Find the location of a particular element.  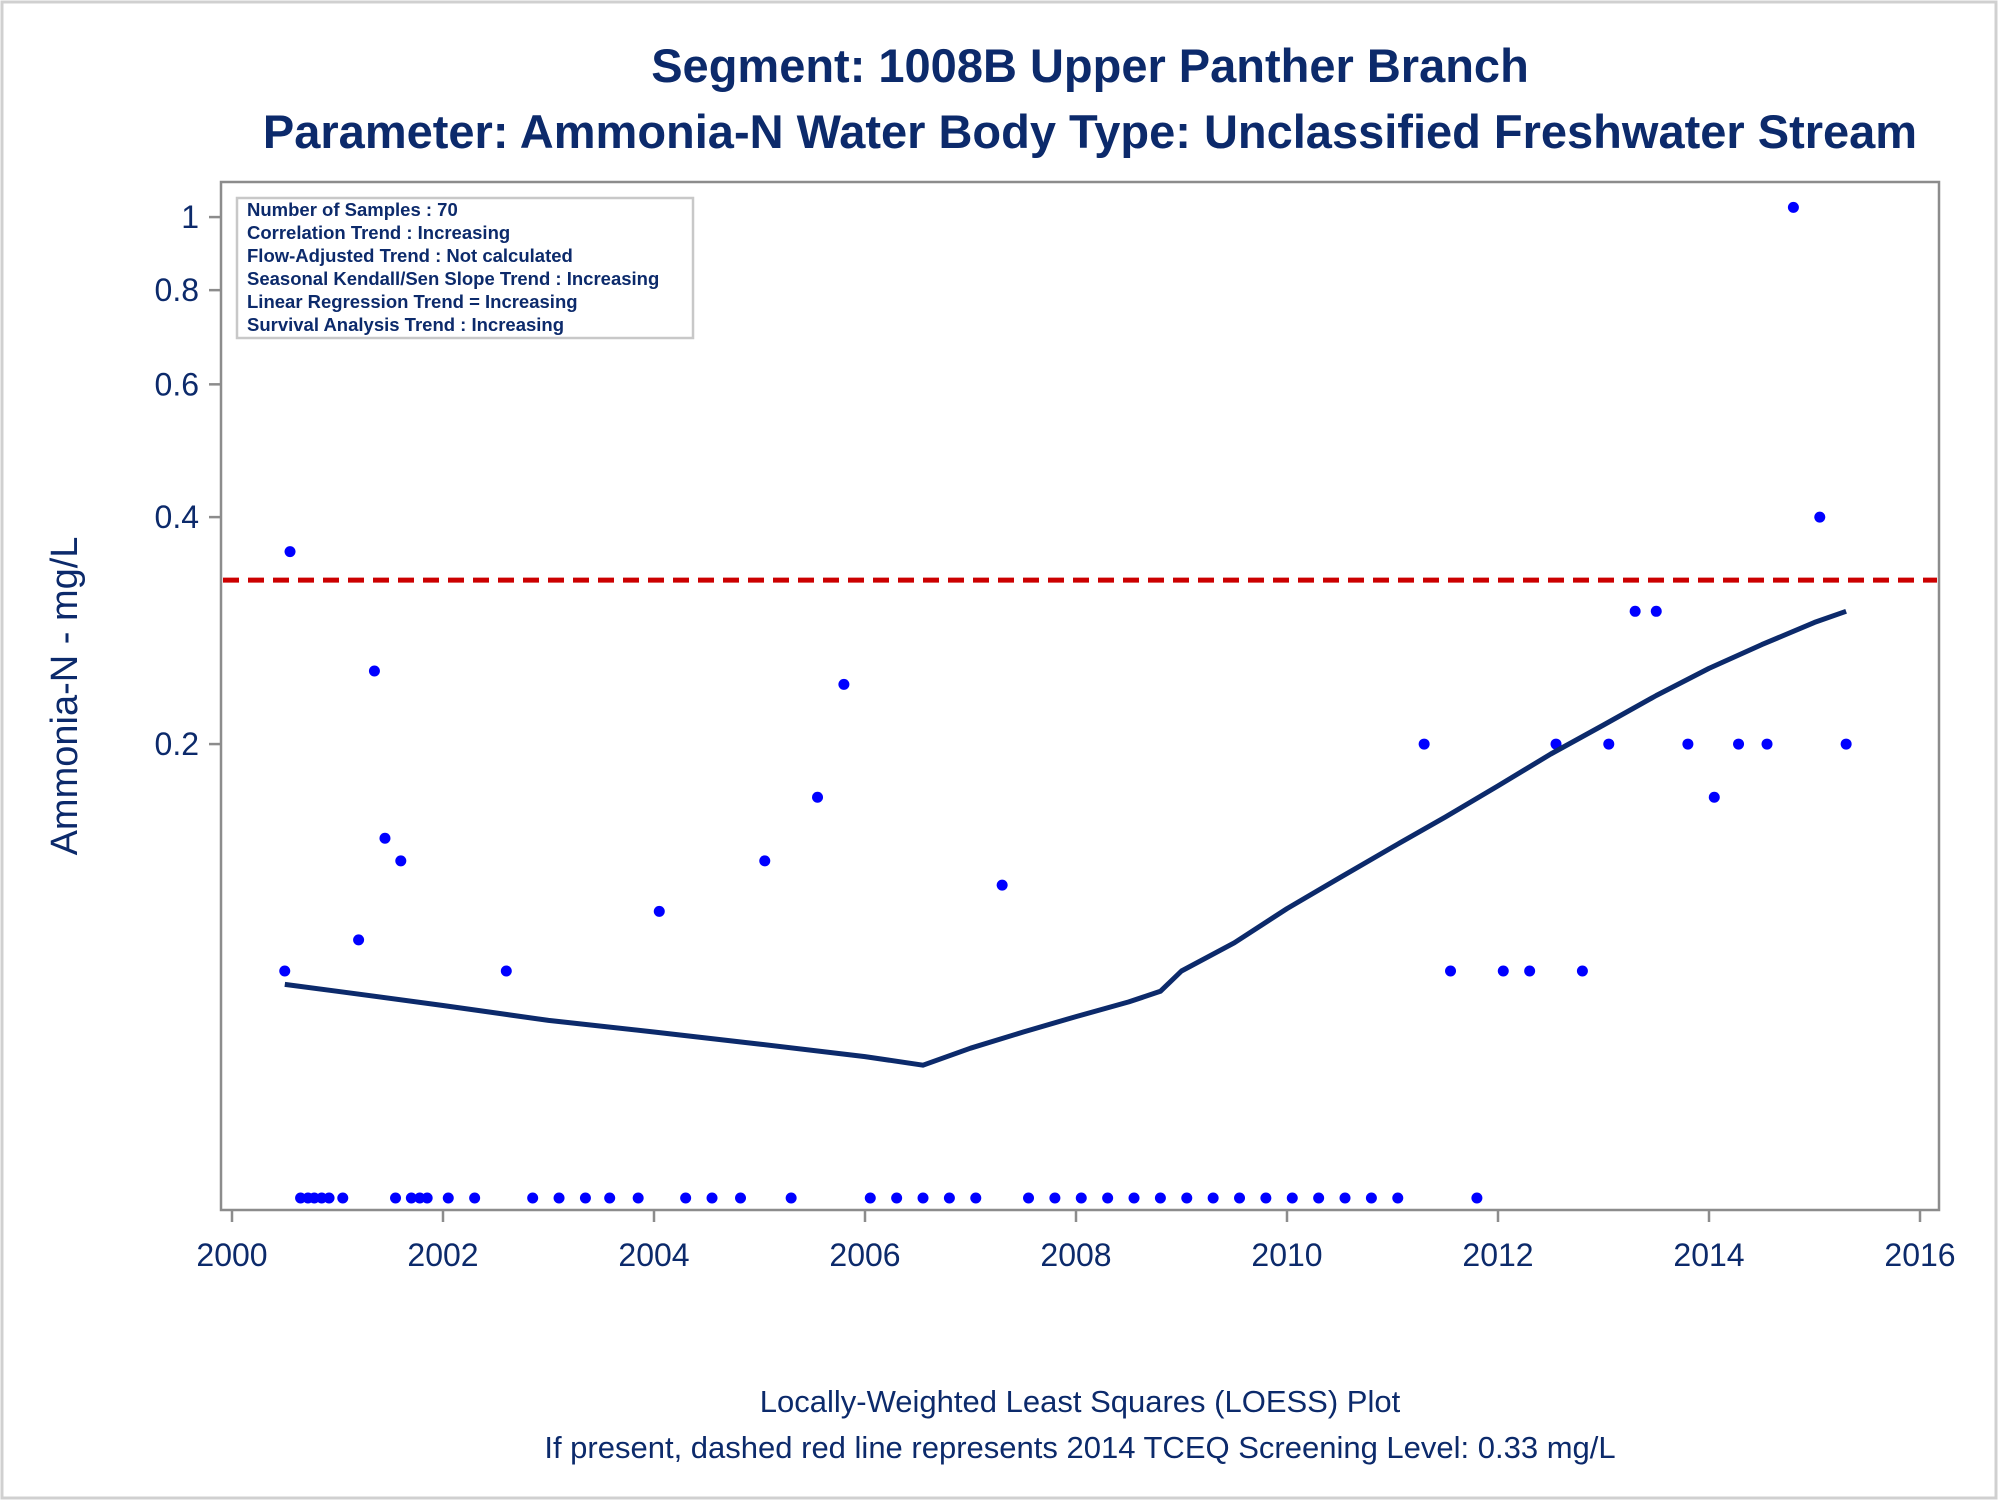

x-tick-label: 2006 is located at coordinates (864, 1255).